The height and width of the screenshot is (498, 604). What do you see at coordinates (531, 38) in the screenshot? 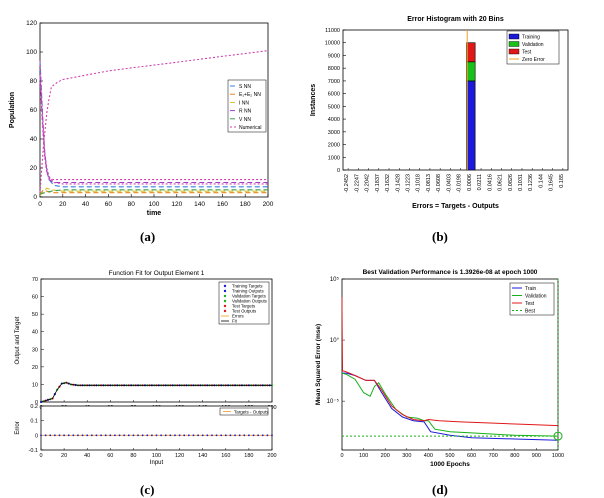
I see `legend-label-b: Training` at bounding box center [531, 38].